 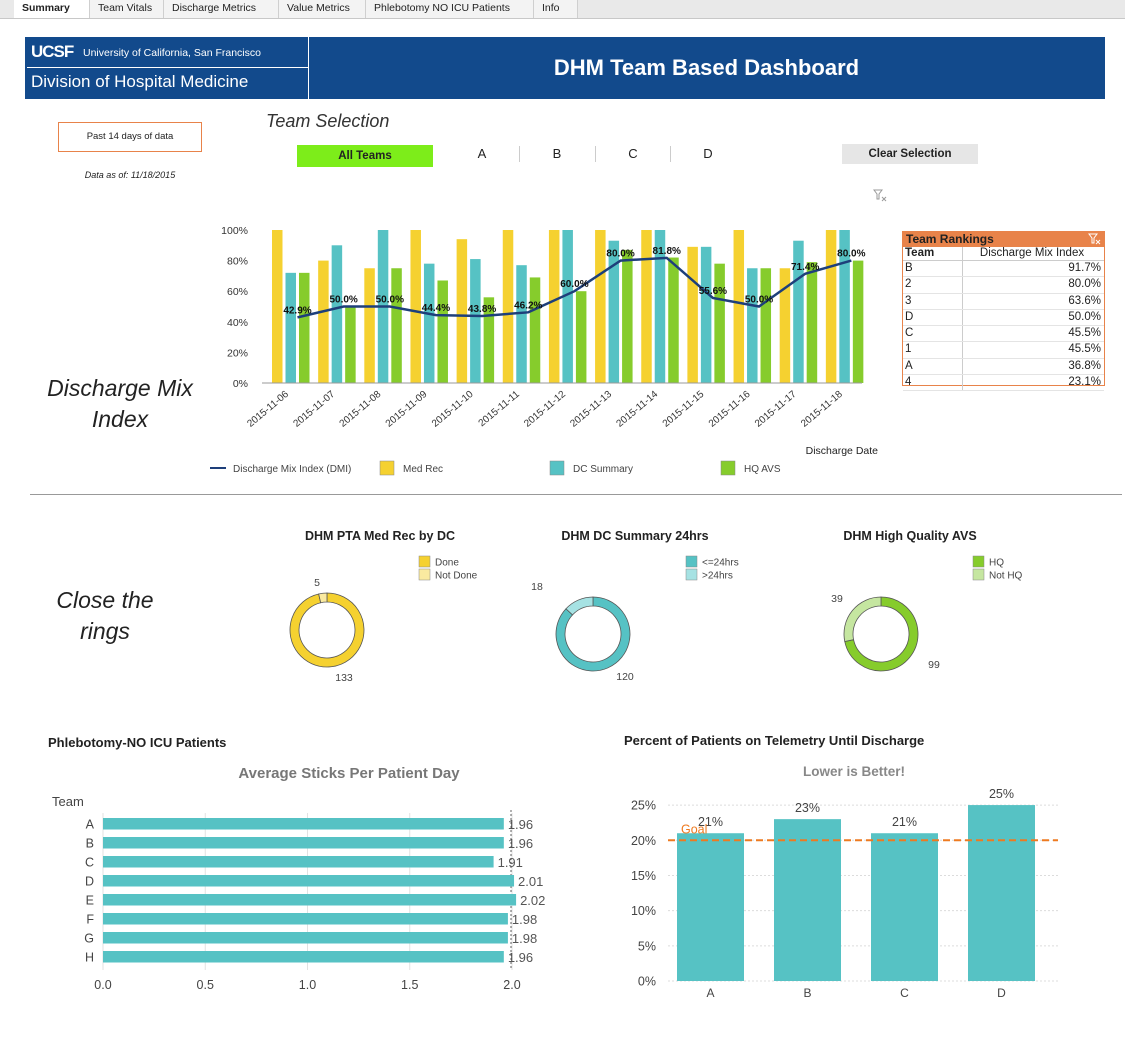 What do you see at coordinates (90, 824) in the screenshot?
I see `y-tick-label: A` at bounding box center [90, 824].